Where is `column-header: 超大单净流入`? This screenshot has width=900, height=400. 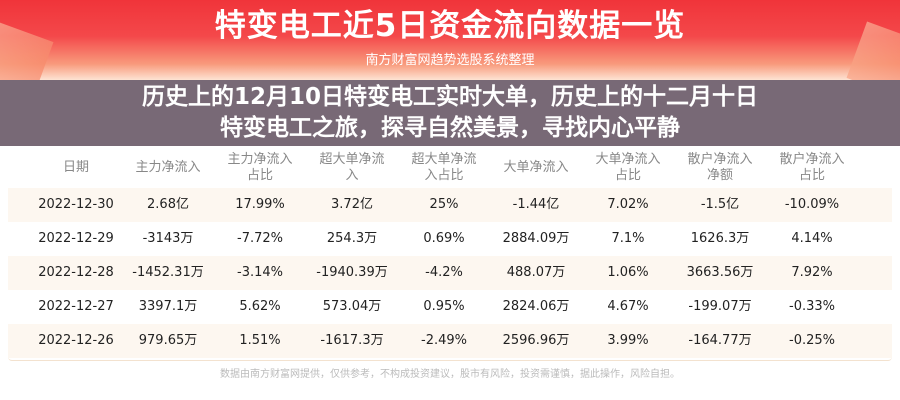
column-header: 超大单净流入 is located at coordinates (352, 167).